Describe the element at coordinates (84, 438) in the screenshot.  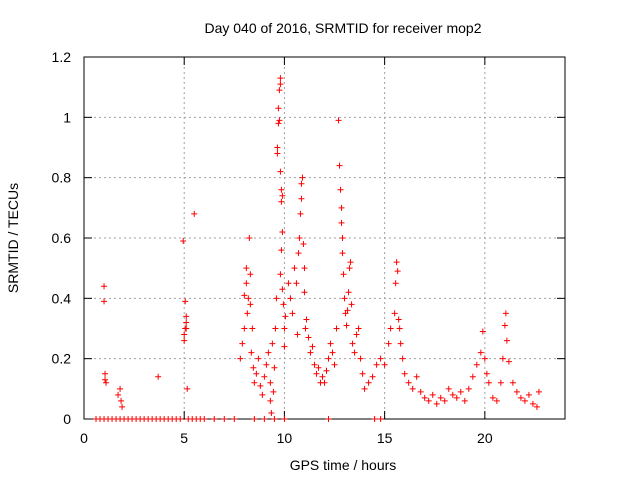
I see `x-tick-label: 0` at that location.